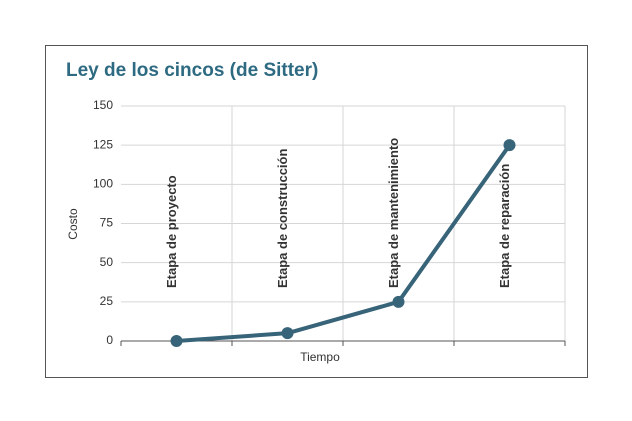  I want to click on chart-title: Ley de los cincos (de Sitter), so click(192, 70).